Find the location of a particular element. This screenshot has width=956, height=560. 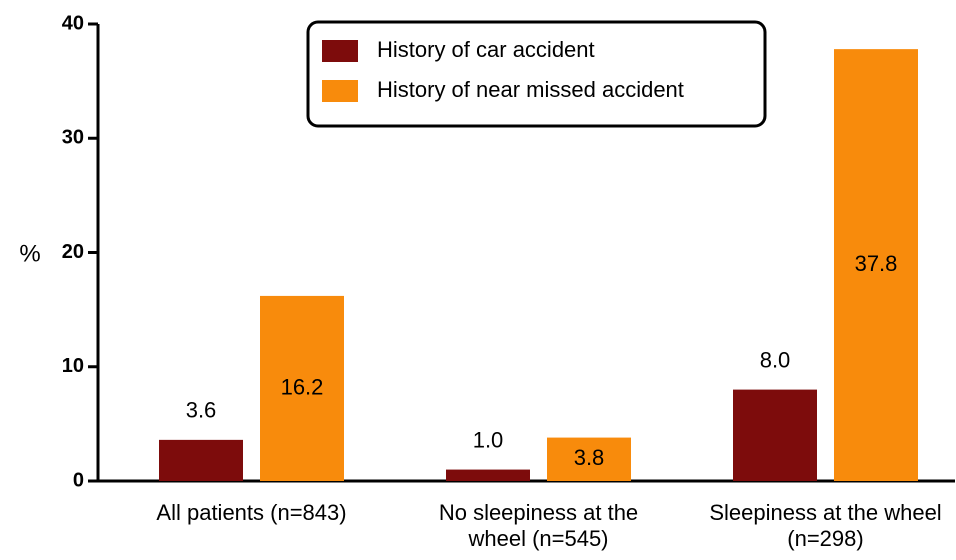

x-tick-label: Sleepiness at the wheel (n=298) is located at coordinates (825, 525).